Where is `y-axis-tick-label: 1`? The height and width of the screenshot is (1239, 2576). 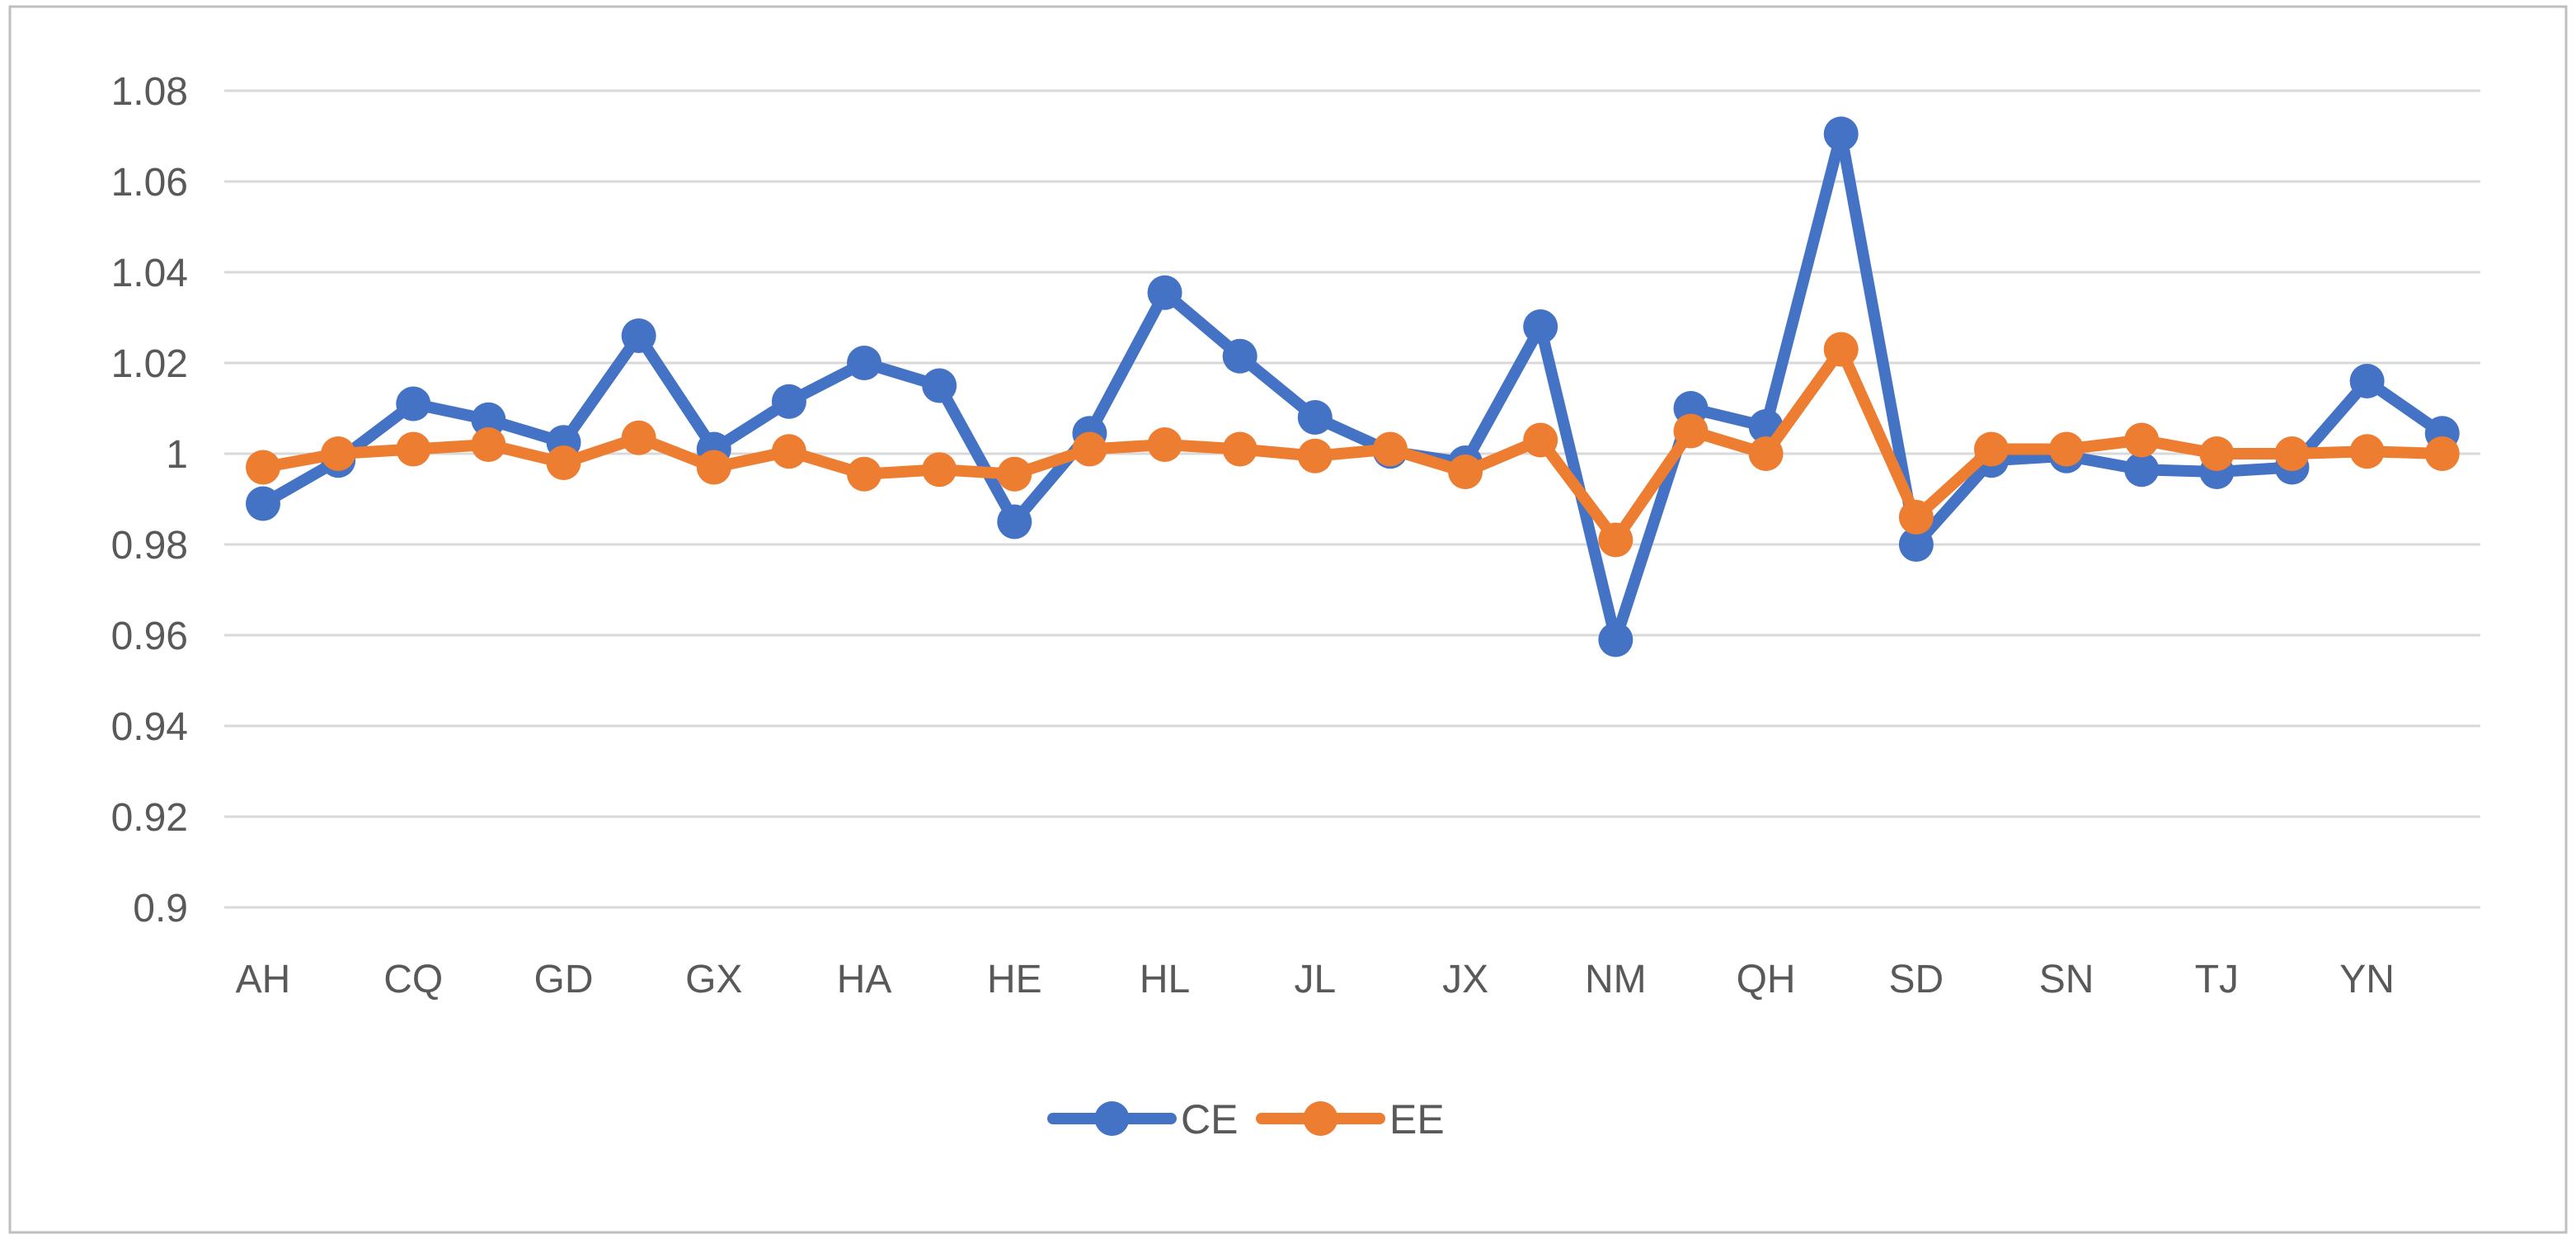
y-axis-tick-label: 1 is located at coordinates (177, 455).